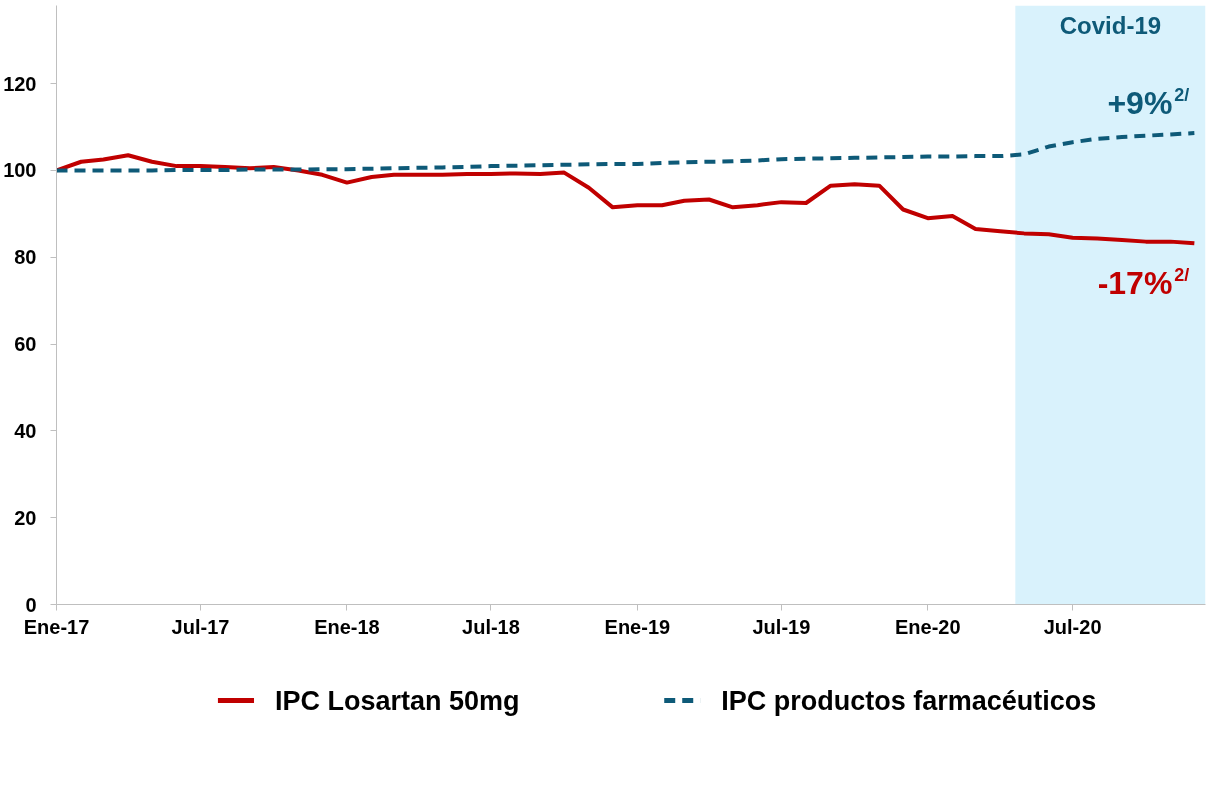 The width and height of the screenshot is (1215, 786). What do you see at coordinates (781, 626) in the screenshot?
I see `x-tick-label: Jul-19` at bounding box center [781, 626].